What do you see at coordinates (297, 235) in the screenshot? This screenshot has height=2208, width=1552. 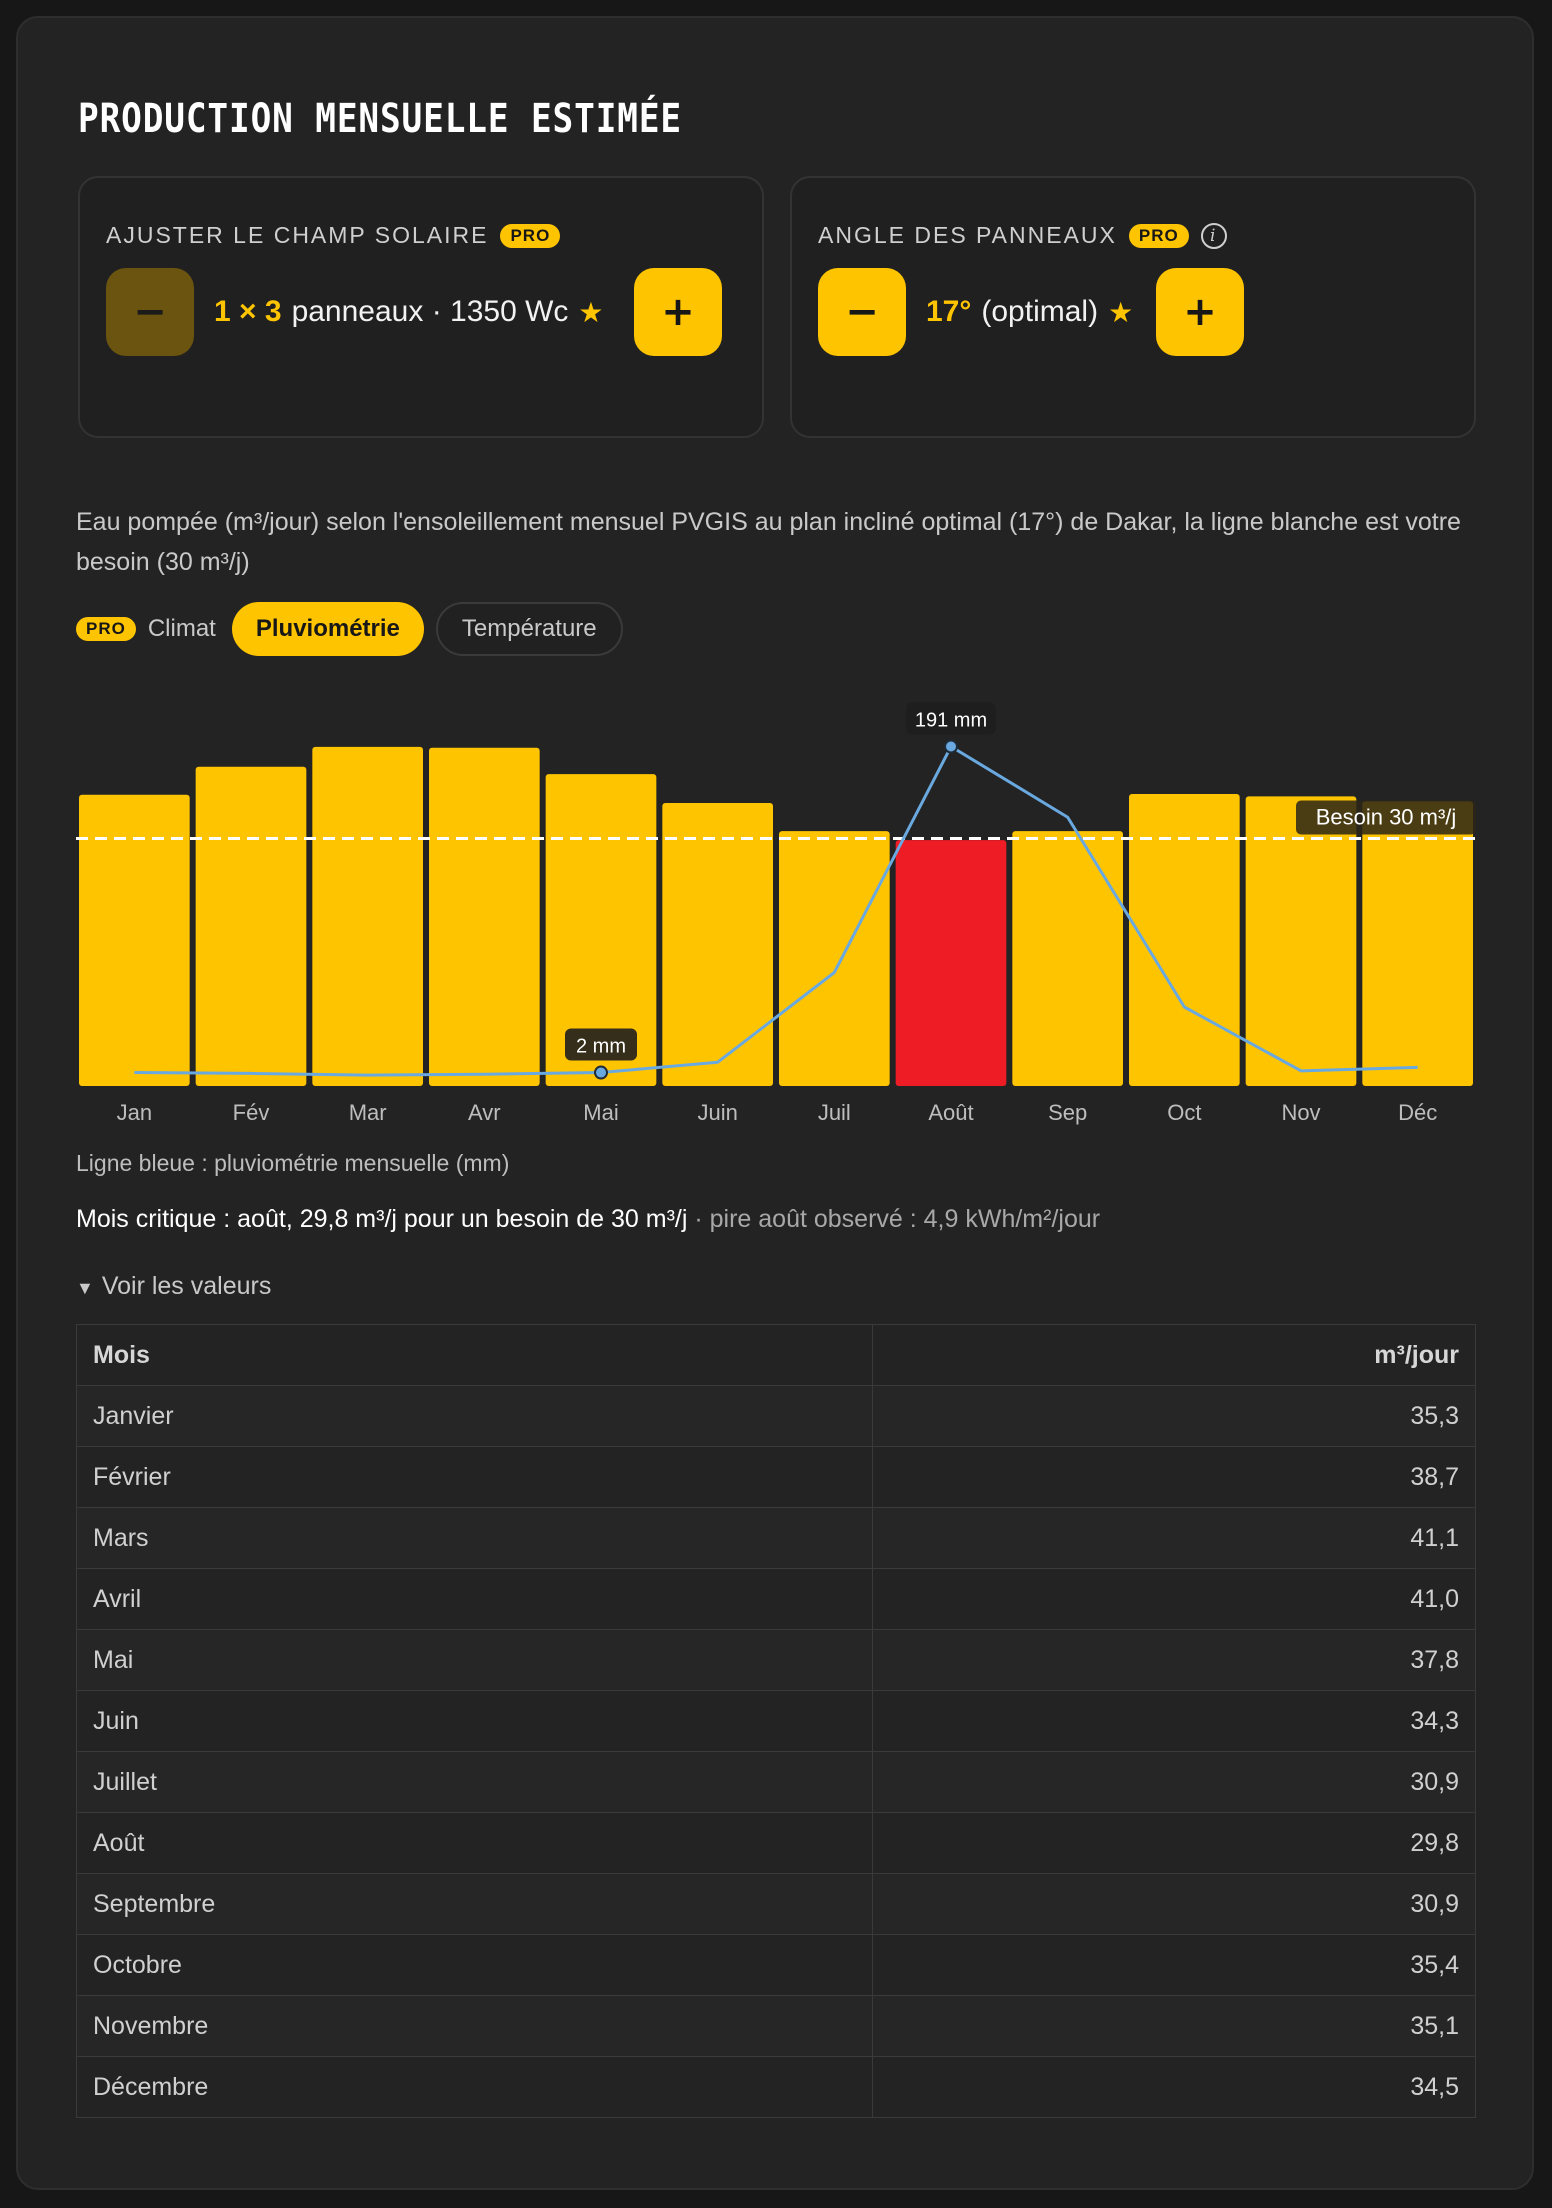 I see `solar-field-label: AJUSTER LE CHAMP SOLAIRE` at bounding box center [297, 235].